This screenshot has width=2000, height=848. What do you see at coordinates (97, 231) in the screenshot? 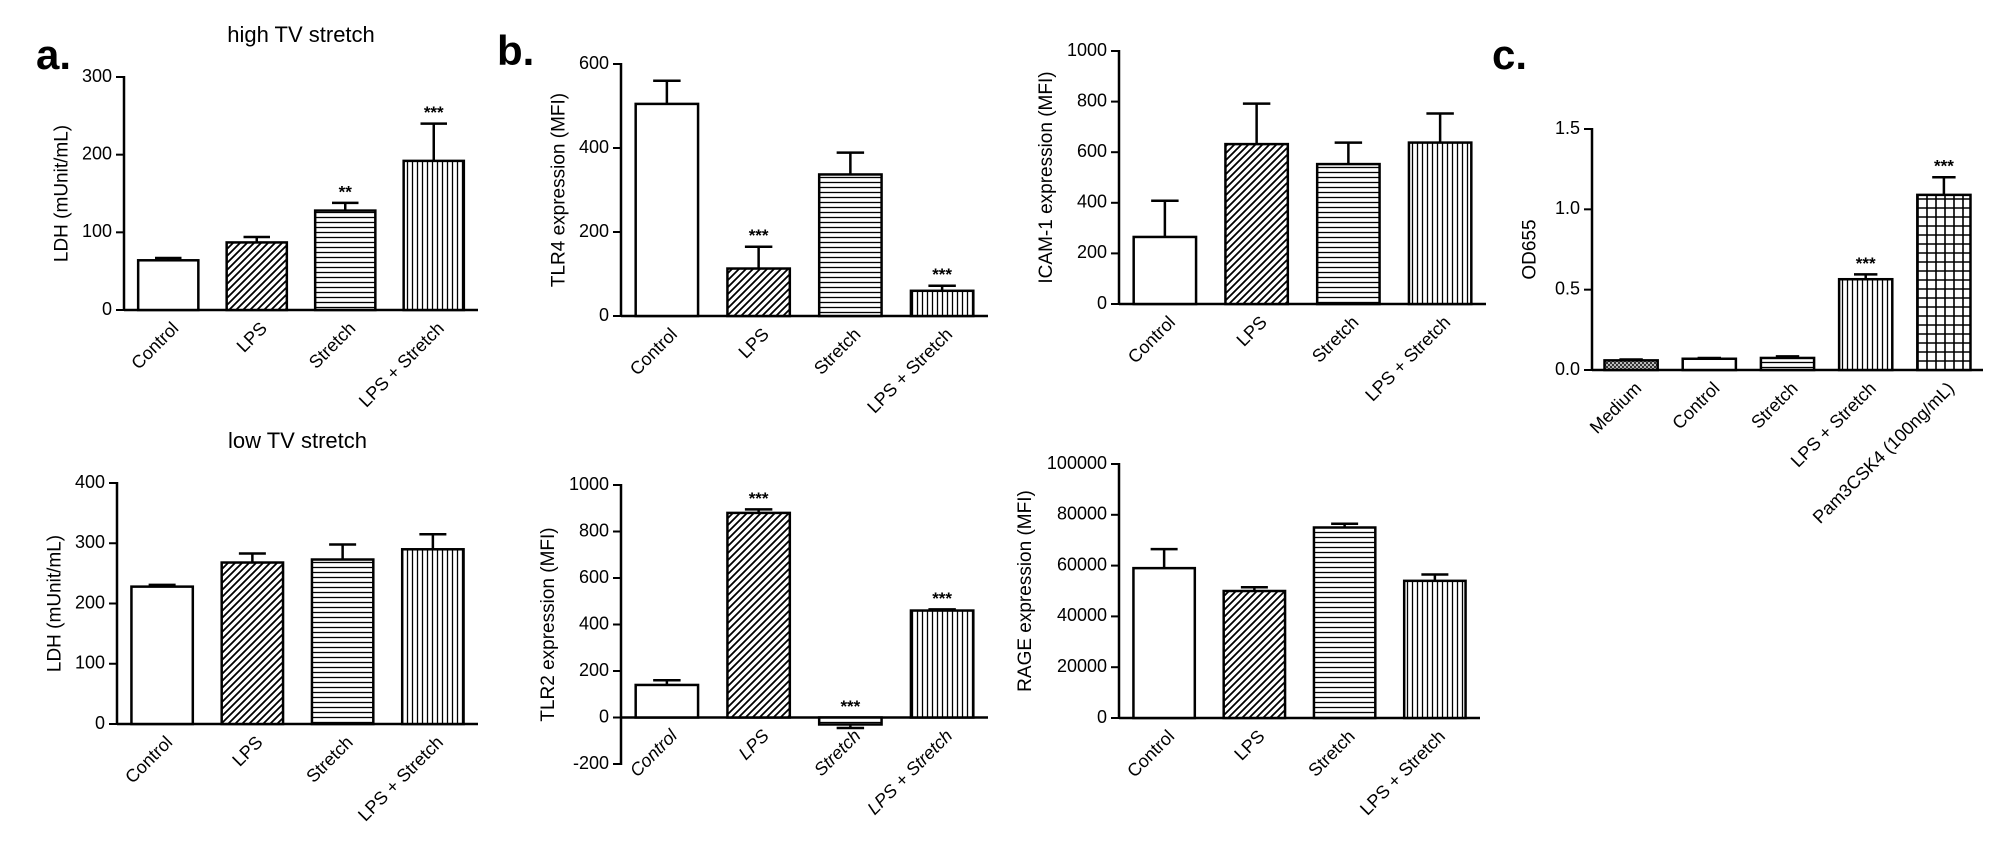
I see `y-tick-label: 100` at bounding box center [97, 231].